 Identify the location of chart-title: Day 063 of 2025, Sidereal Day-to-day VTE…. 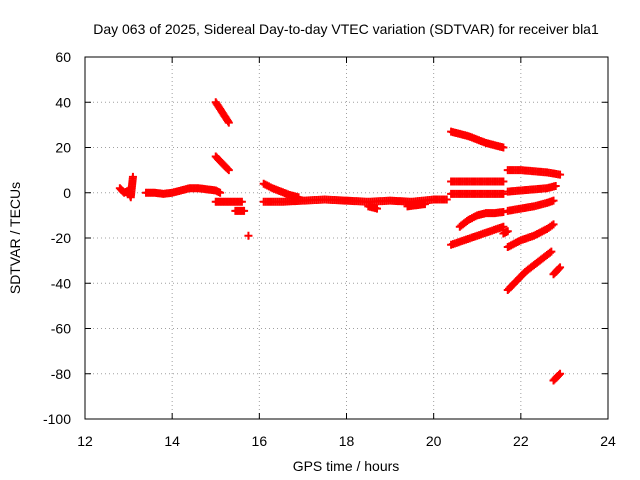
(346, 29).